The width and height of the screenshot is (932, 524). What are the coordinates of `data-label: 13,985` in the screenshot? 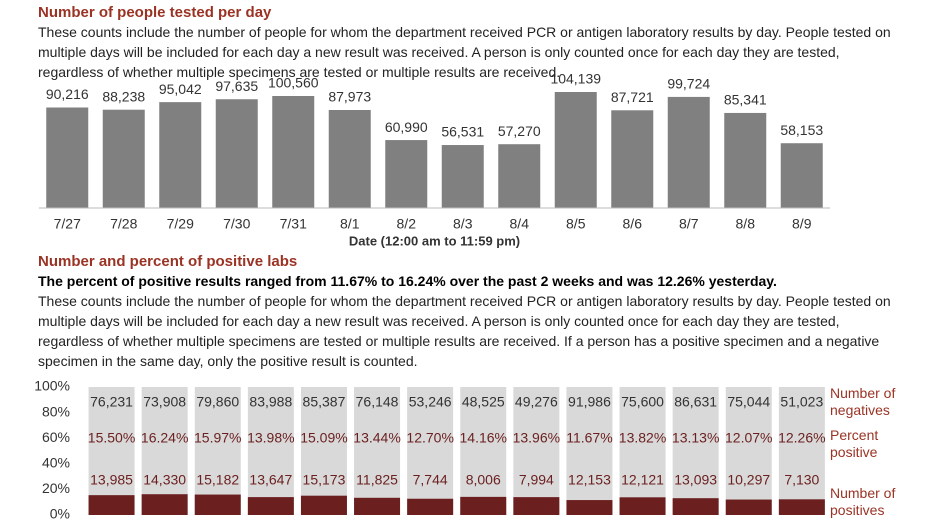 It's located at (111, 480).